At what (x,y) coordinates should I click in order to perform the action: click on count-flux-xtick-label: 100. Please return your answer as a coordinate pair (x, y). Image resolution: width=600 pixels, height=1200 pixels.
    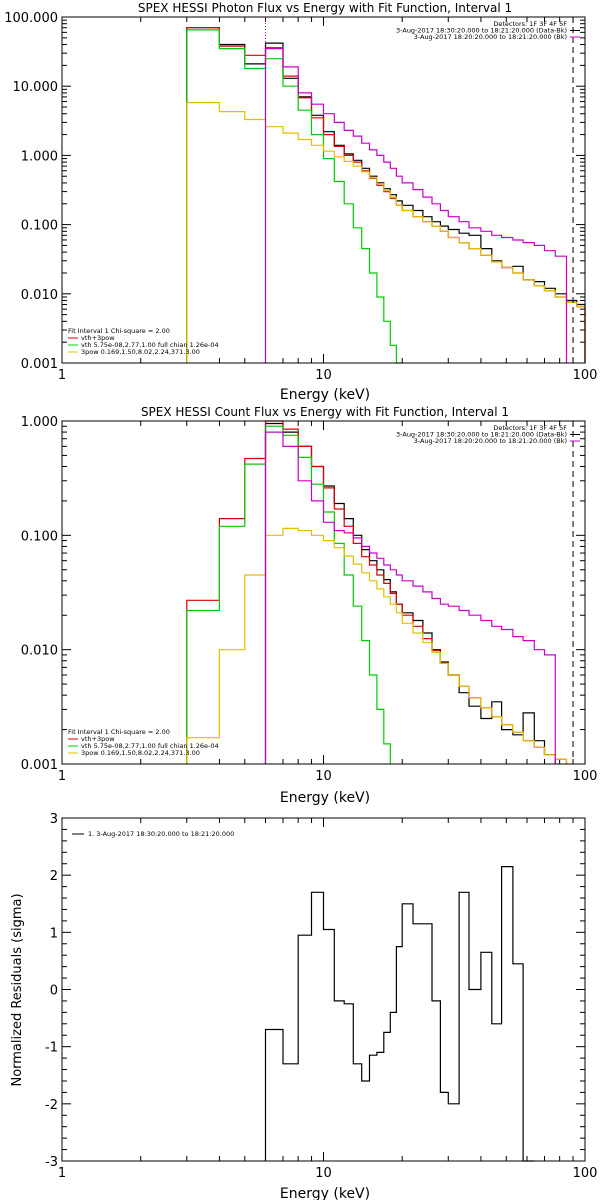
    Looking at the image, I should click on (585, 776).